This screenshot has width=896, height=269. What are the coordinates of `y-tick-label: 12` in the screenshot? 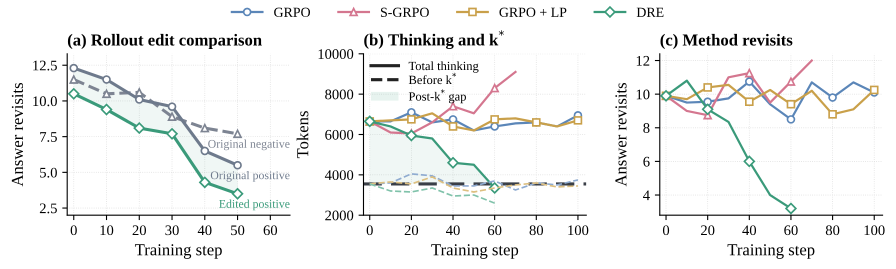 It's located at (643, 61).